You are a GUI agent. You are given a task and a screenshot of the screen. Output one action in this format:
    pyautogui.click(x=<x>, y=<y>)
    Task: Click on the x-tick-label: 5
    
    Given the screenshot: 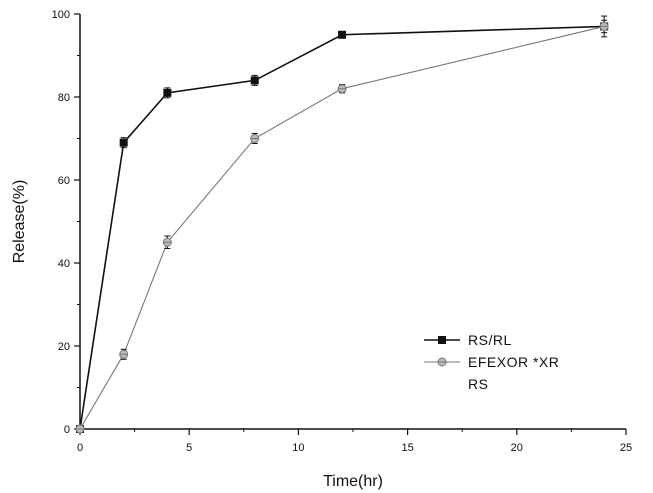 What is the action you would take?
    pyautogui.click(x=189, y=448)
    